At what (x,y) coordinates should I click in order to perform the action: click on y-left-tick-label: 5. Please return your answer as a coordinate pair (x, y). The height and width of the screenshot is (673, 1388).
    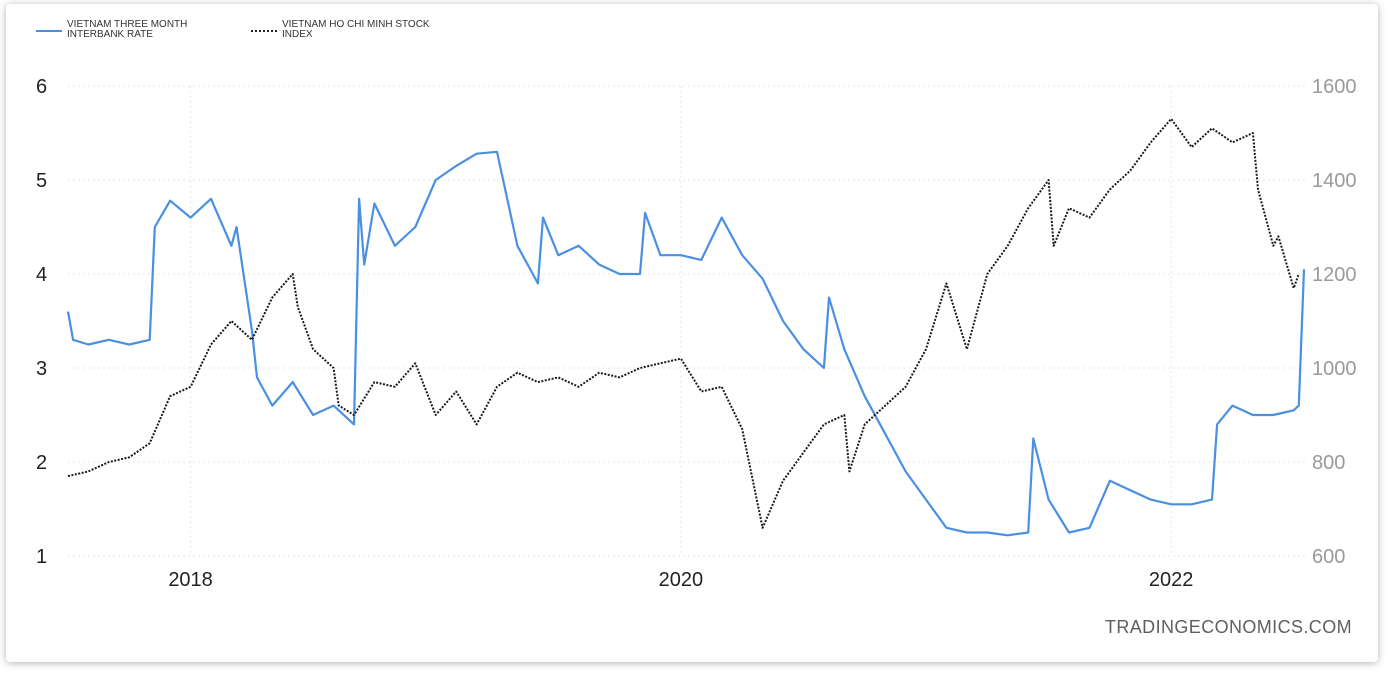
    Looking at the image, I should click on (41, 181).